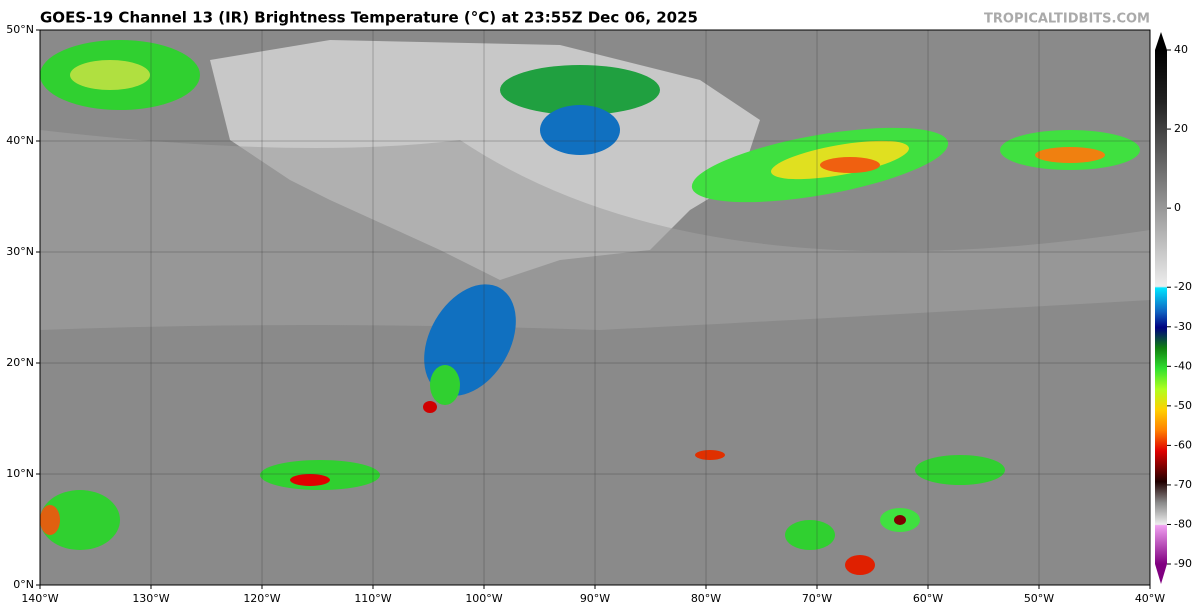  What do you see at coordinates (20, 251) in the screenshot?
I see `lat-label: 30°N` at bounding box center [20, 251].